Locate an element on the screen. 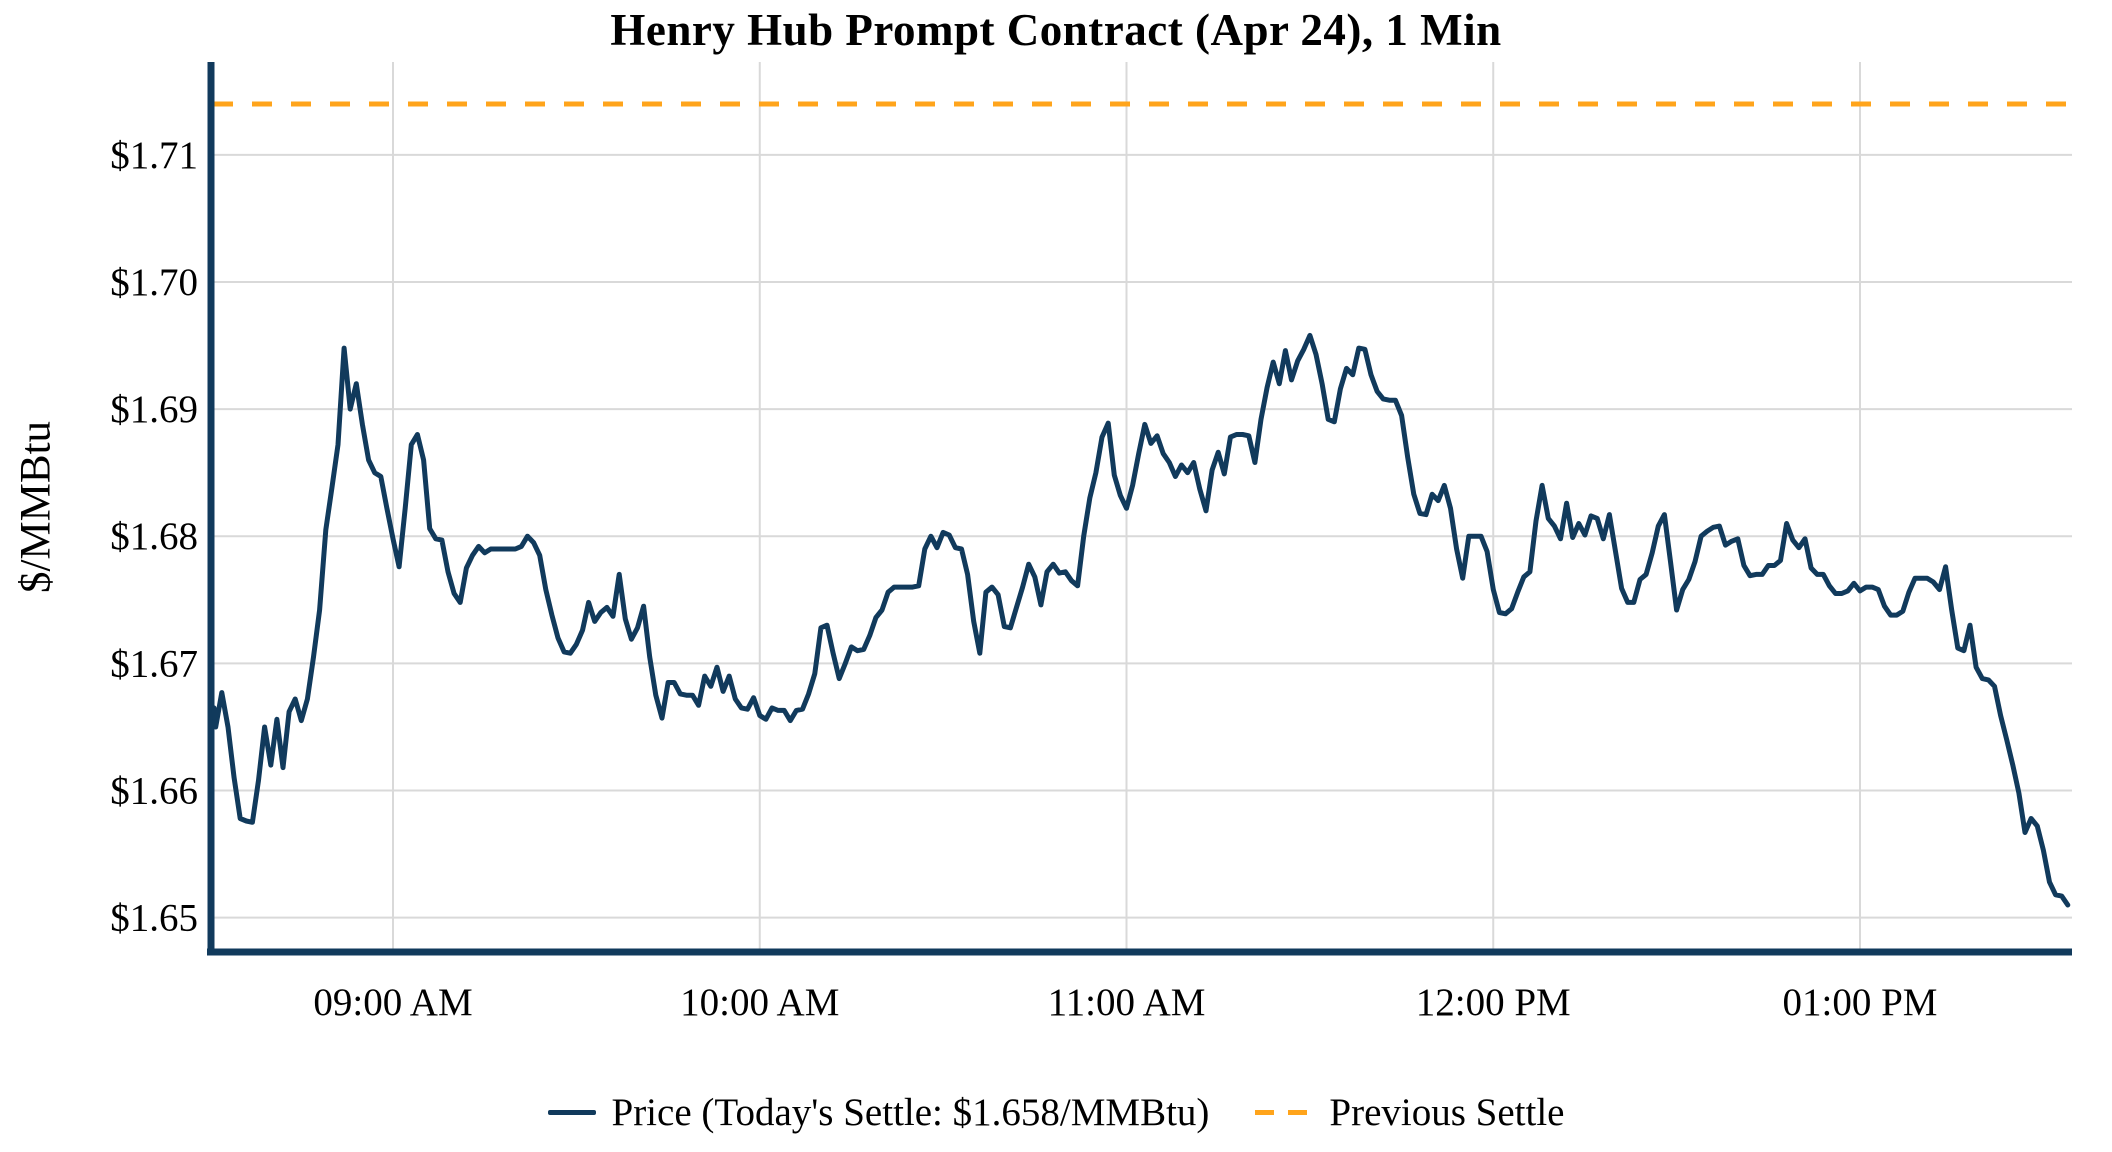 The image size is (2112, 1152). y-tick-label: $1.65 is located at coordinates (154, 918).